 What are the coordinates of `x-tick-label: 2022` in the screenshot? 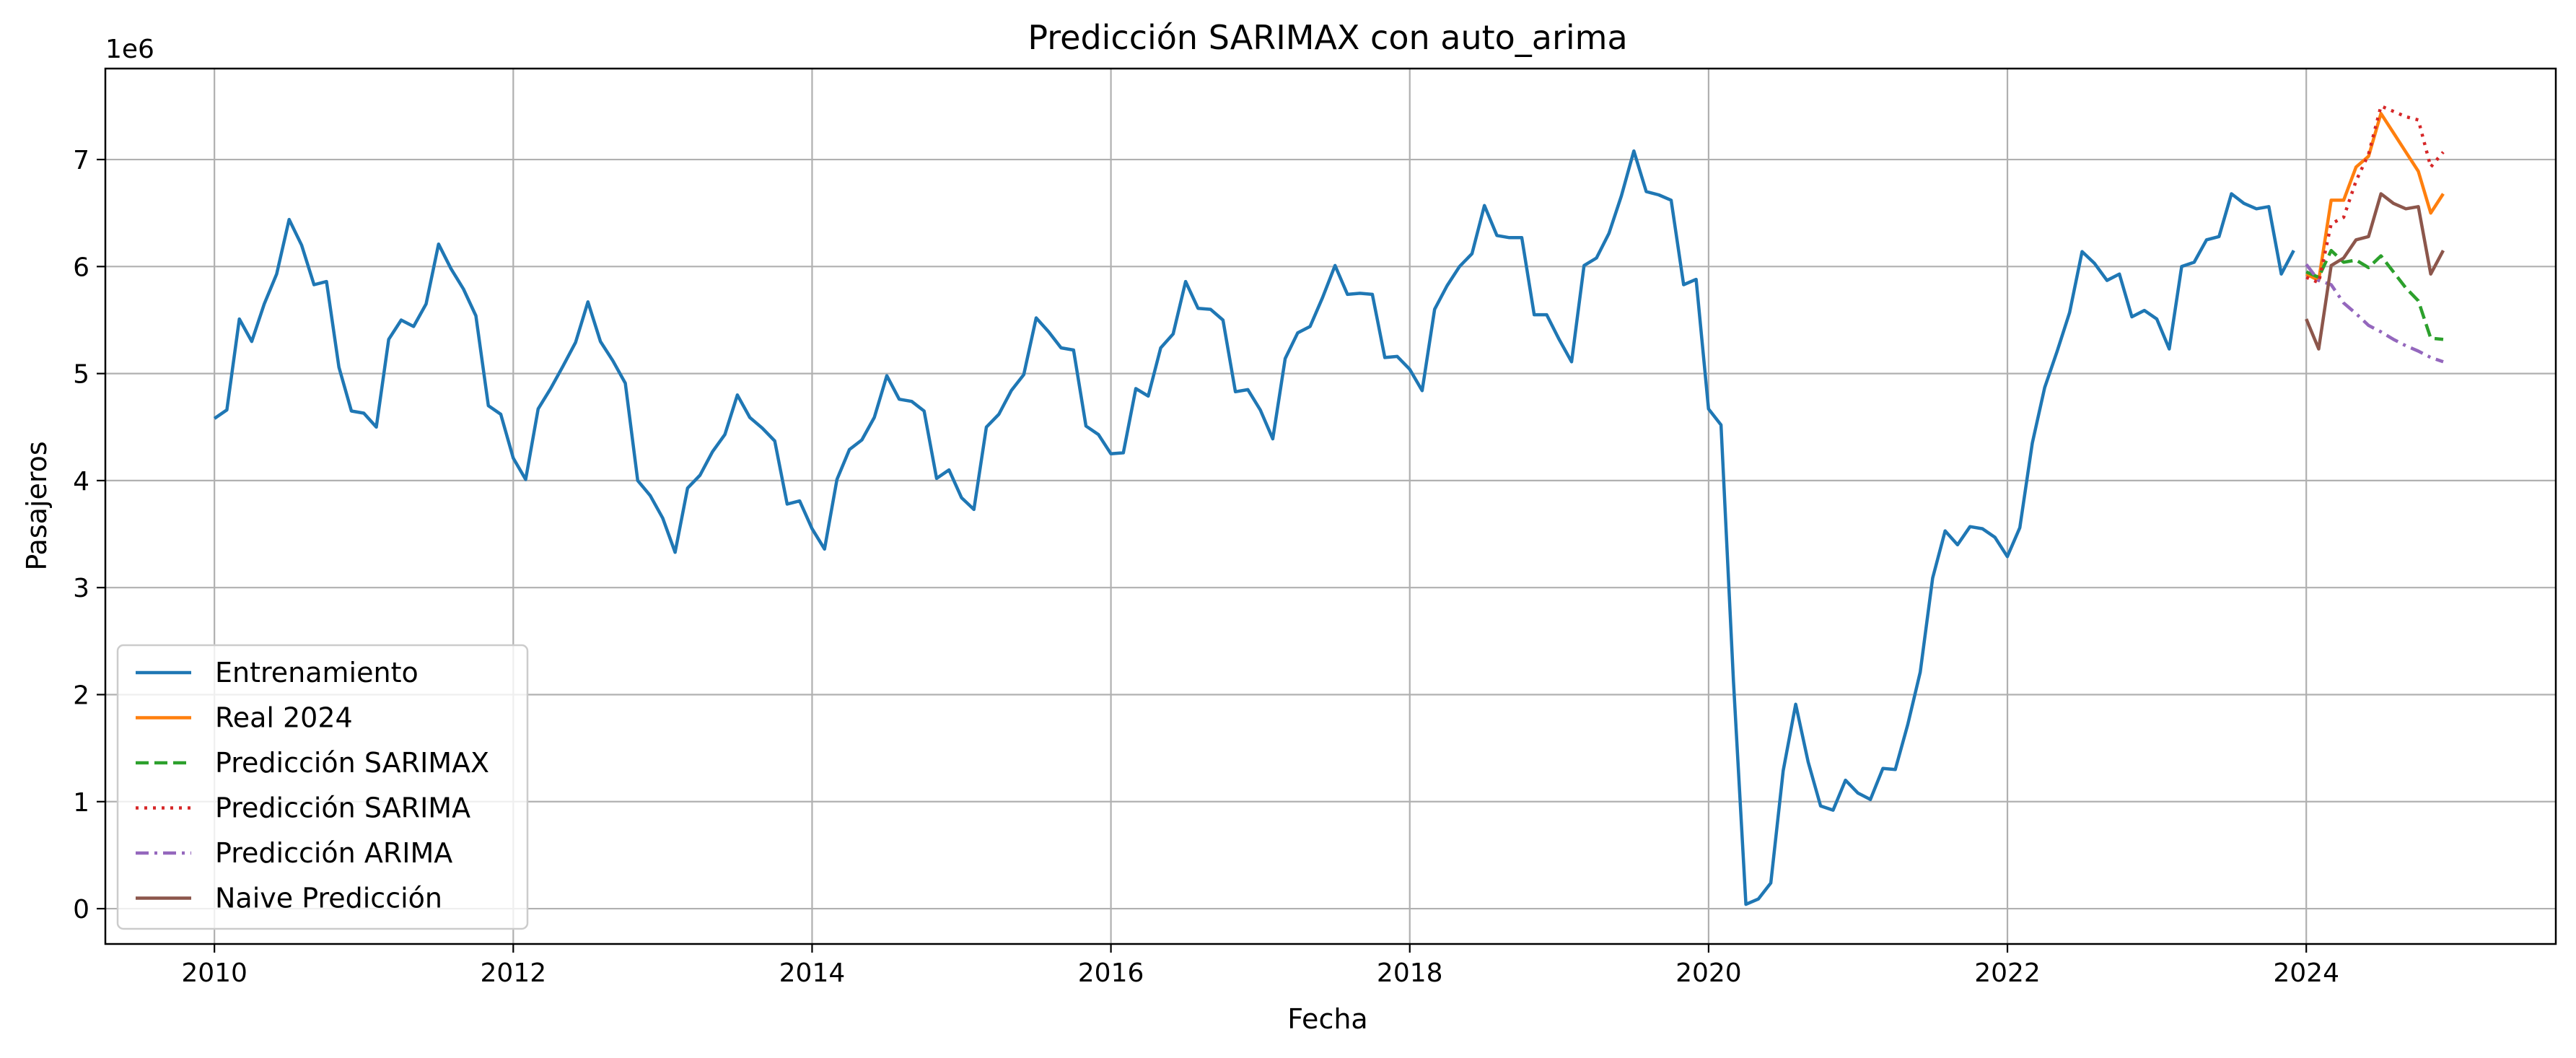 It's located at (2007, 973).